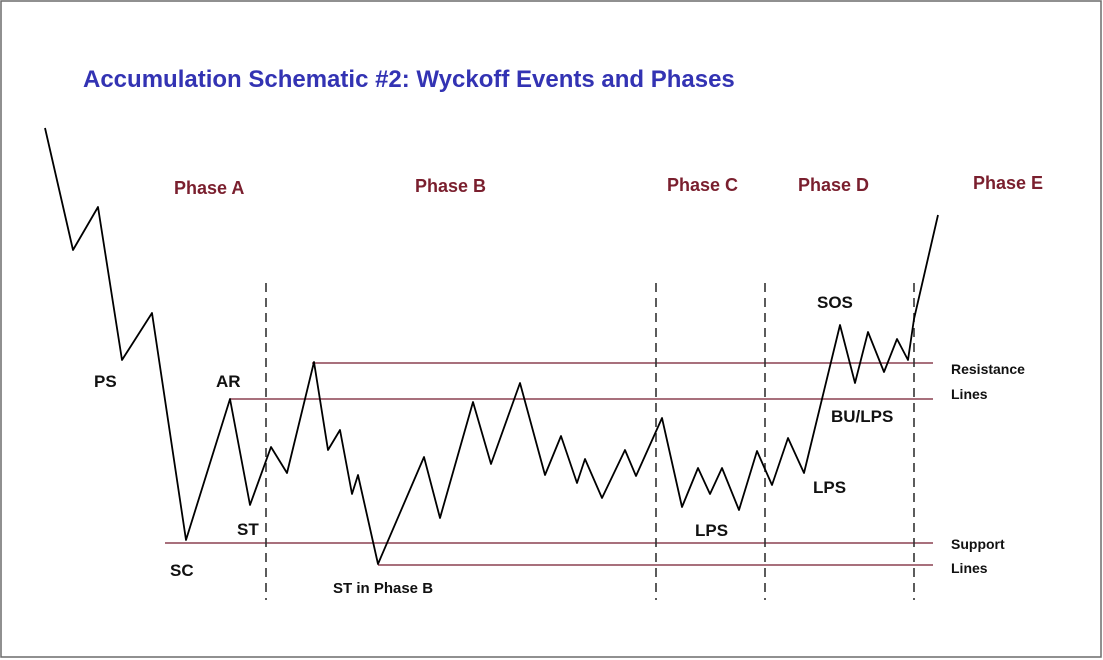 The height and width of the screenshot is (660, 1103). What do you see at coordinates (209, 188) in the screenshot?
I see `phase-a-label: Phase A` at bounding box center [209, 188].